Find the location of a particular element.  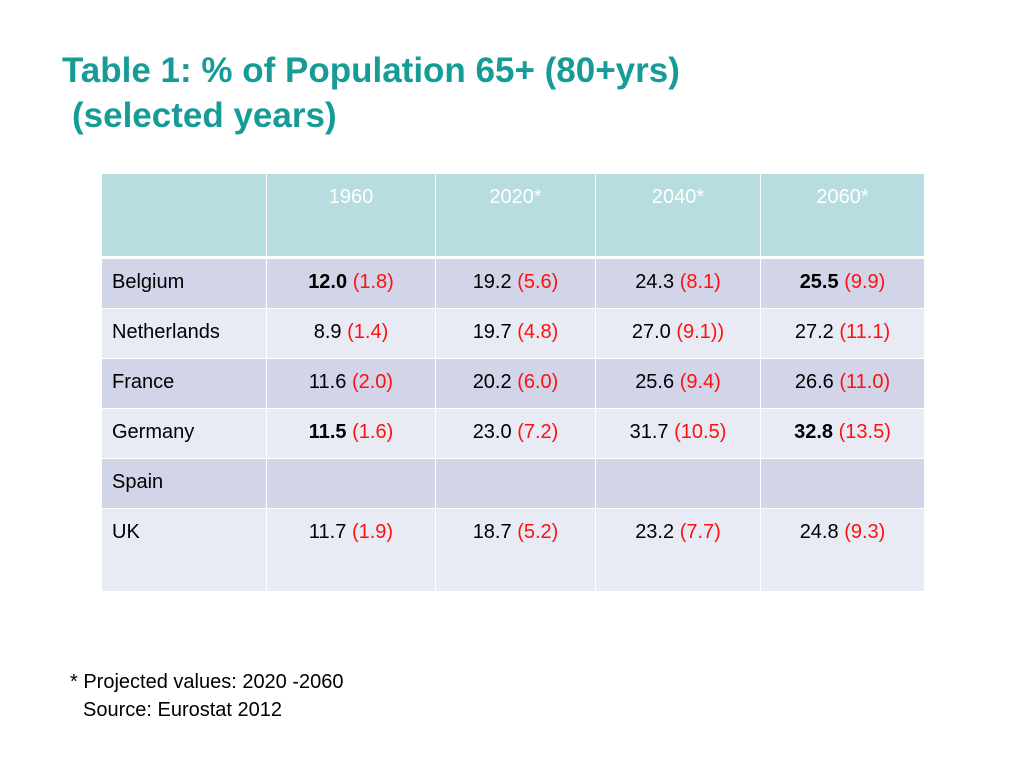

value-cell: 25.6 (9.4) is located at coordinates (678, 383).